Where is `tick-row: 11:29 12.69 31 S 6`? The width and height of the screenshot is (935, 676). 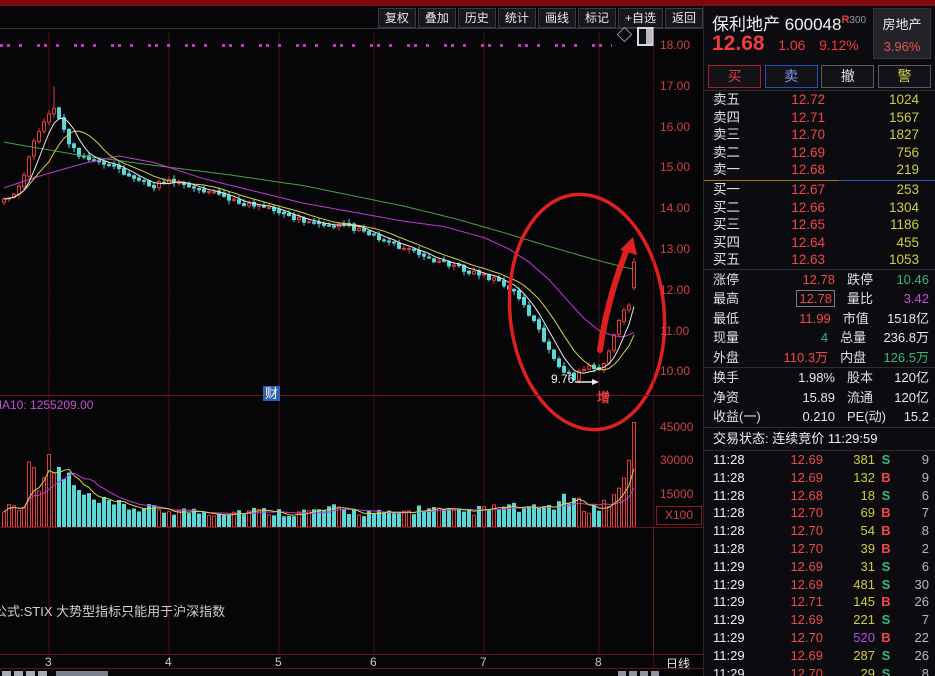 tick-row: 11:29 12.69 31 S 6 is located at coordinates (819, 567).